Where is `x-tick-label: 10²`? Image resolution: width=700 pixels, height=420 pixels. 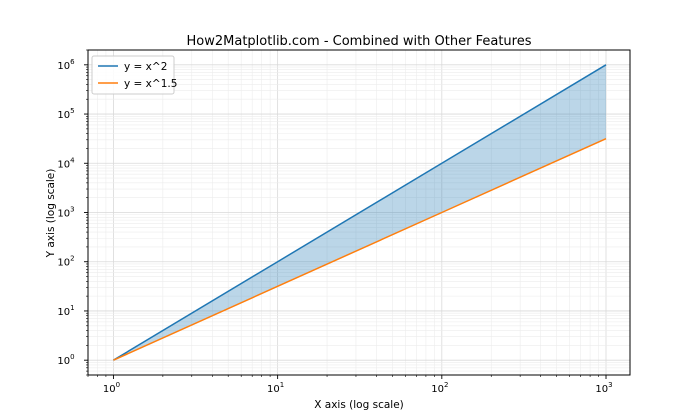 x-tick-label: 10² is located at coordinates (439, 388).